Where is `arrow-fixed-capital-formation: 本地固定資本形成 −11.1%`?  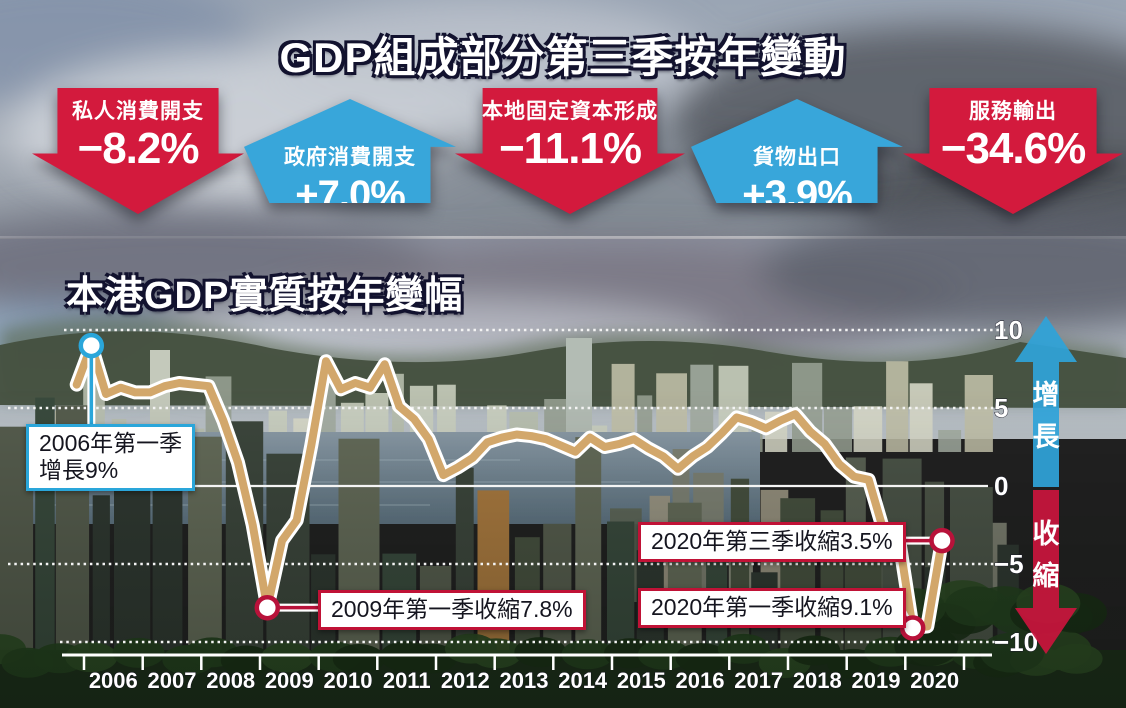
arrow-fixed-capital-formation: 本地固定資本形成 −11.1% is located at coordinates (570, 151).